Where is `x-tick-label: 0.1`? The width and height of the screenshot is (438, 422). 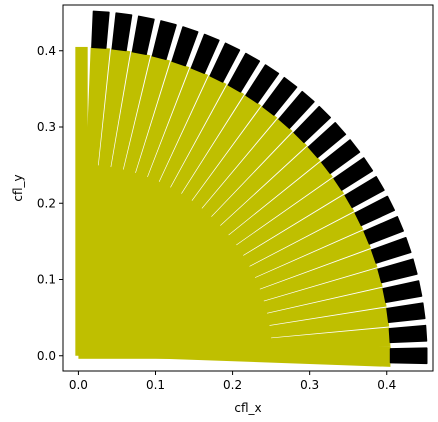
x-tick-label: 0.1 is located at coordinates (155, 385).